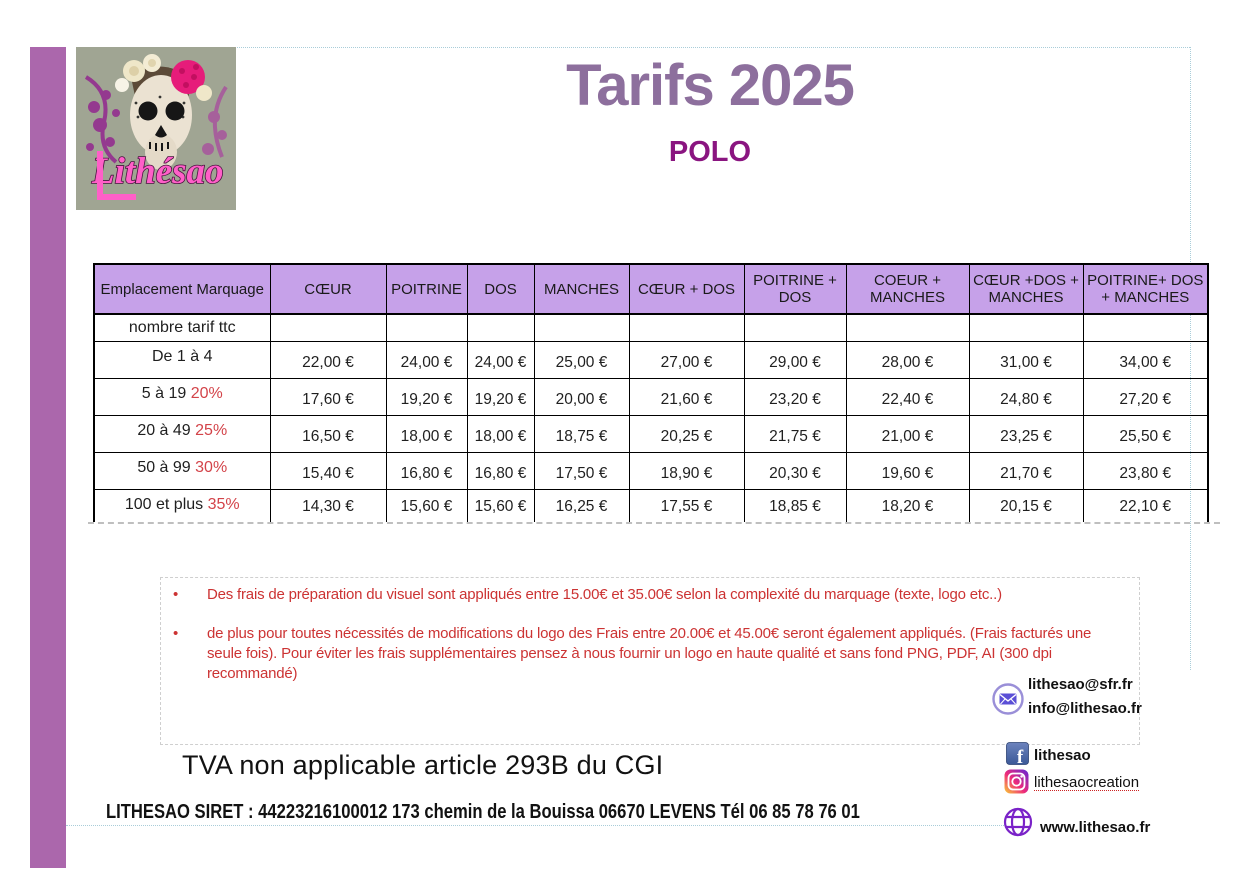 This screenshot has height=874, width=1240. What do you see at coordinates (654, 523) in the screenshot?
I see `table-cut-dashed-line` at bounding box center [654, 523].